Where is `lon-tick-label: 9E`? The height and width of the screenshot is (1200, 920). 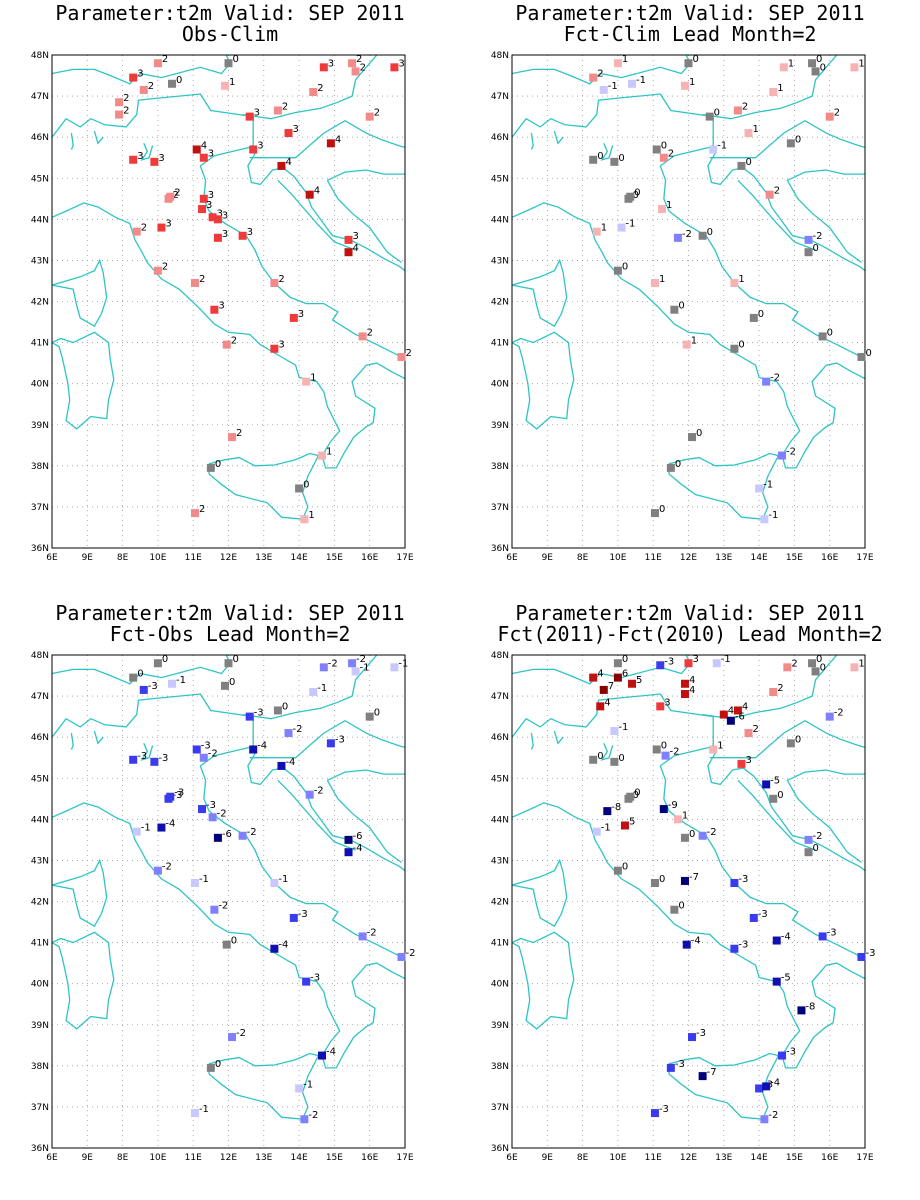
lon-tick-label: 9E is located at coordinates (548, 1158).